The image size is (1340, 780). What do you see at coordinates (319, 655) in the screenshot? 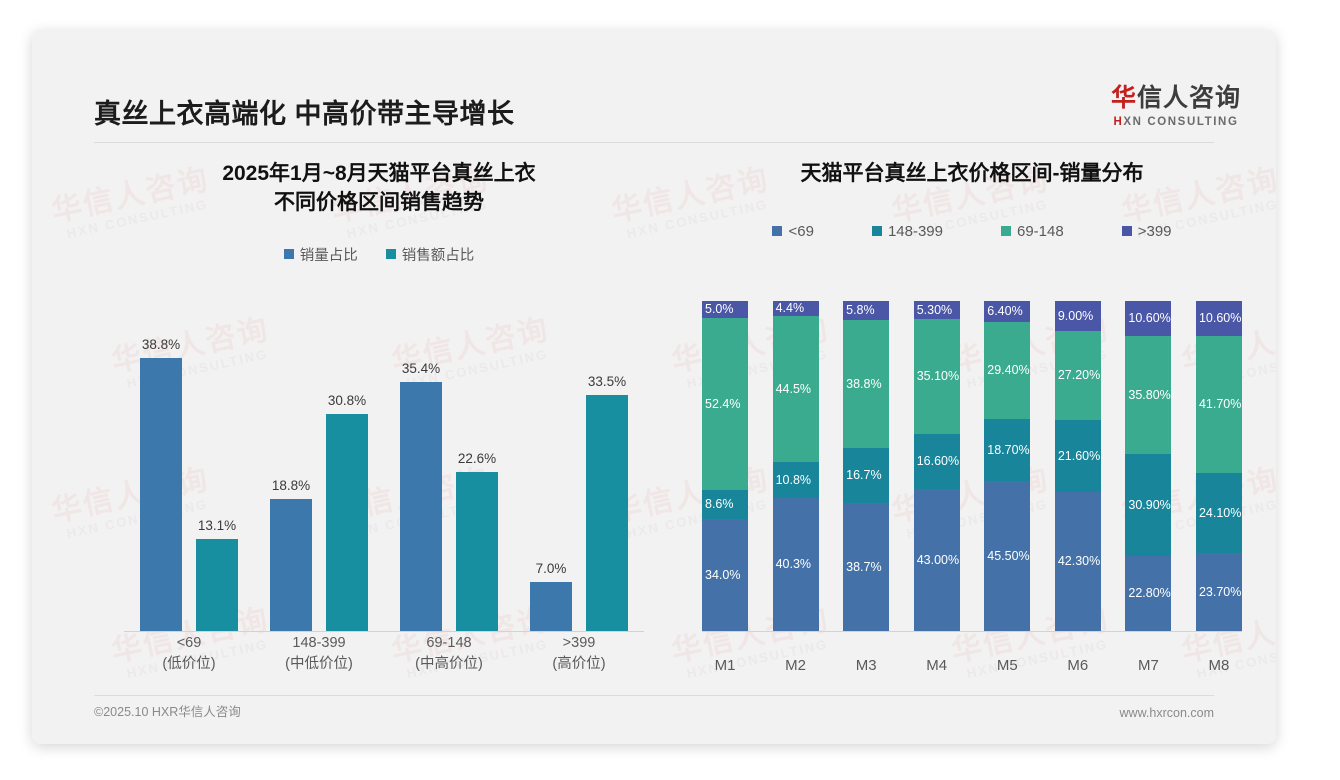
I see `x-axis-label: 148-399 (中低价位)` at bounding box center [319, 655].